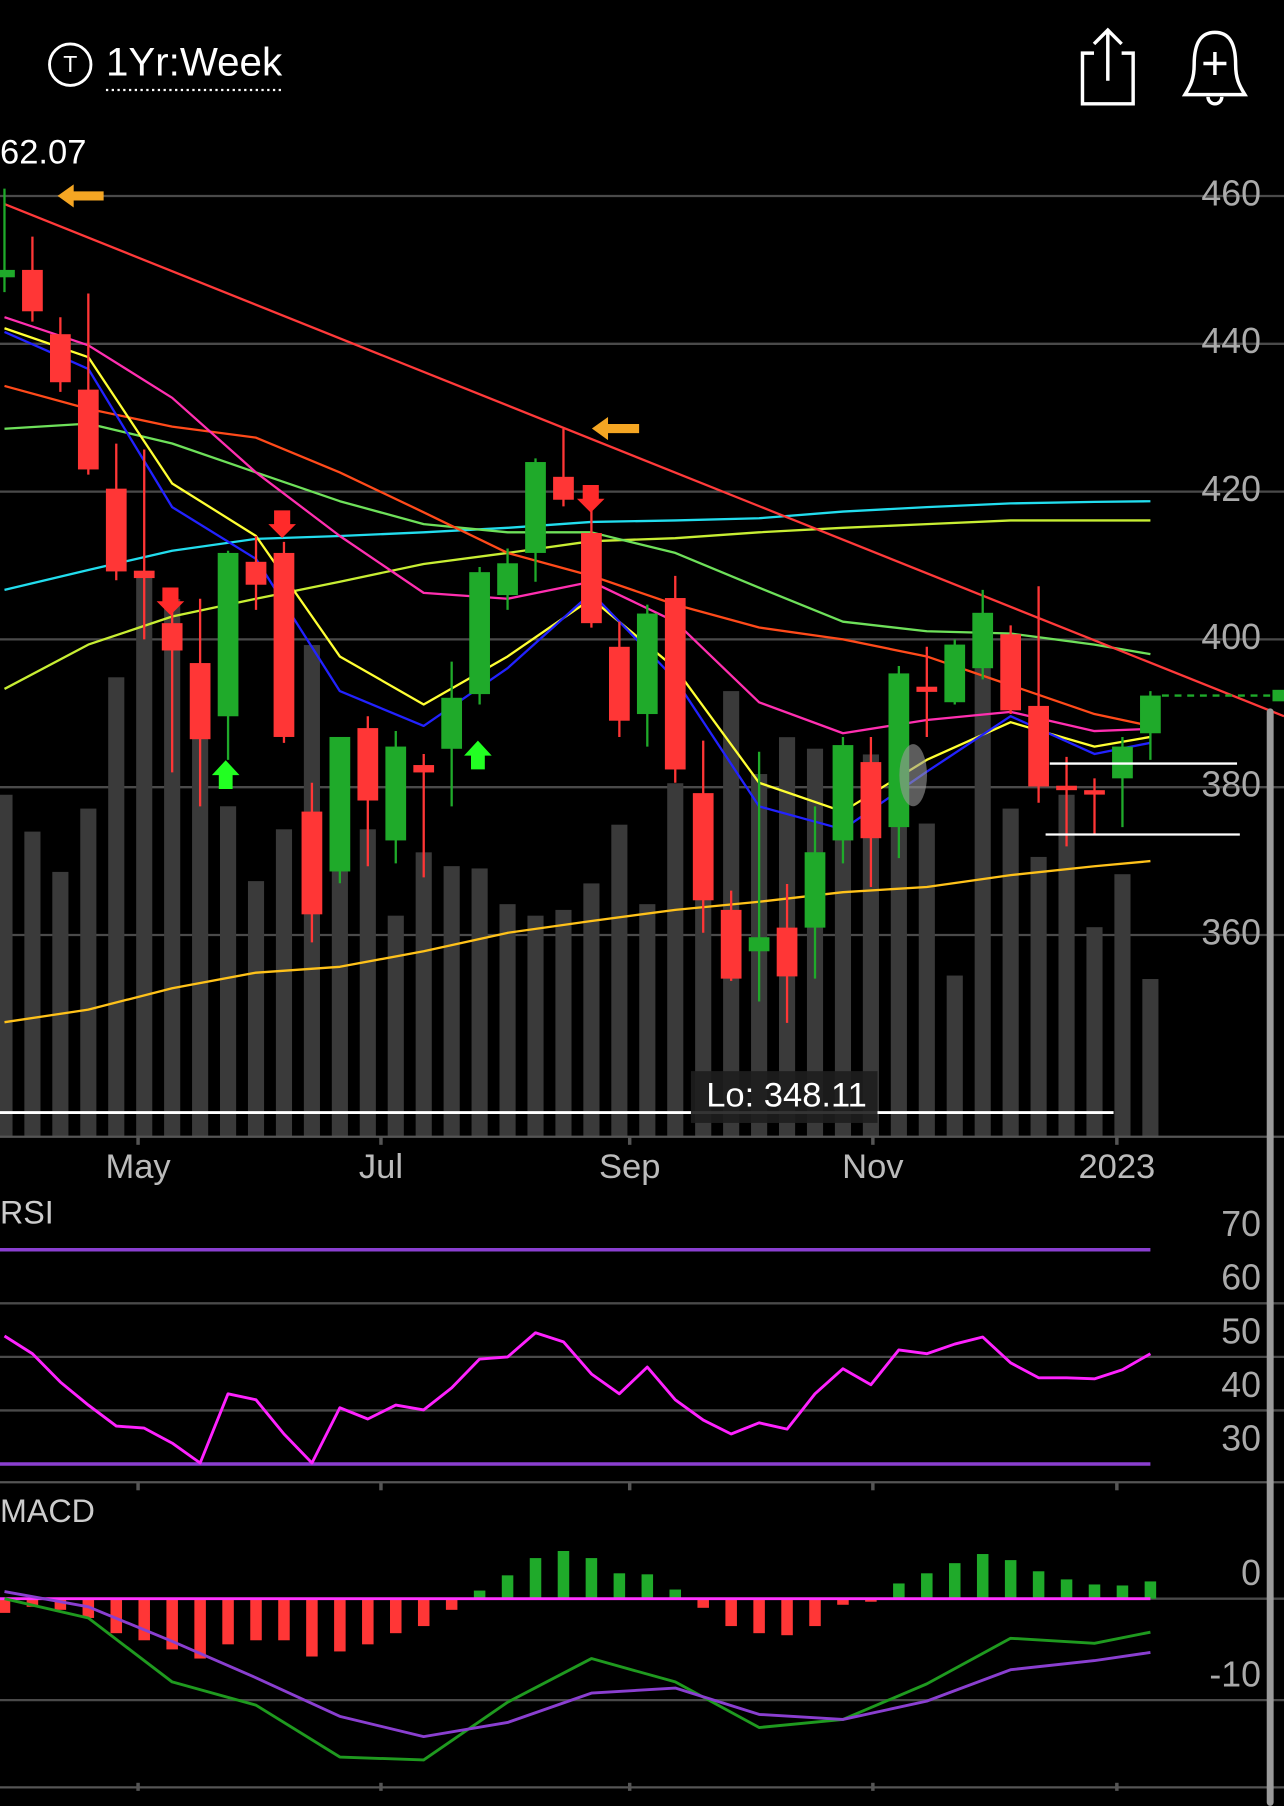 The height and width of the screenshot is (1806, 1284). I want to click on y-tick-label: 400, so click(1231, 637).